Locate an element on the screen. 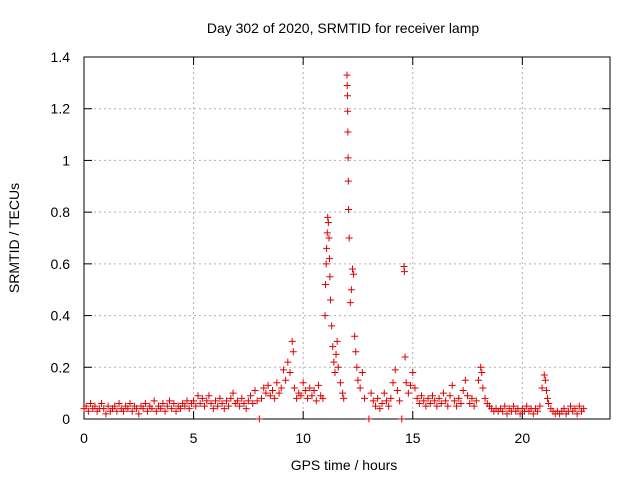 The image size is (640, 480). x-tick-label: 20 is located at coordinates (523, 438).